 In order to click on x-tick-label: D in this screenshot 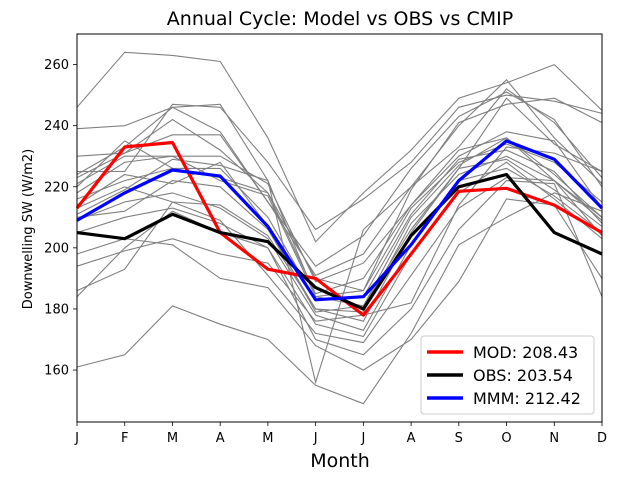, I will do `click(602, 438)`.